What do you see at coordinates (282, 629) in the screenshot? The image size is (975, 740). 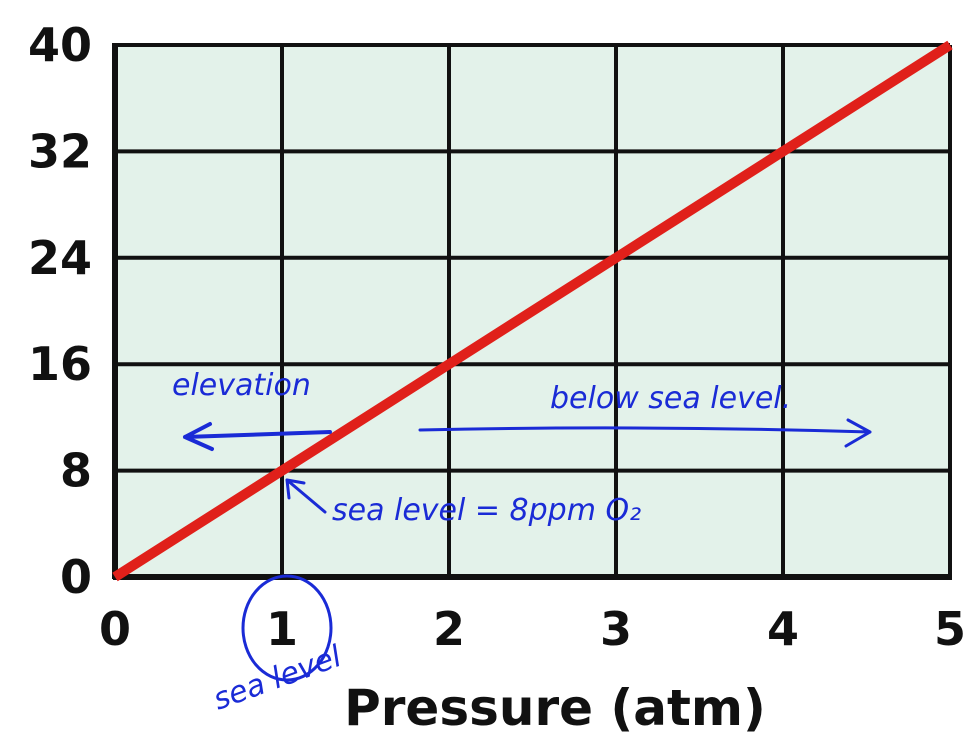 I see `x-tick-label: 1` at bounding box center [282, 629].